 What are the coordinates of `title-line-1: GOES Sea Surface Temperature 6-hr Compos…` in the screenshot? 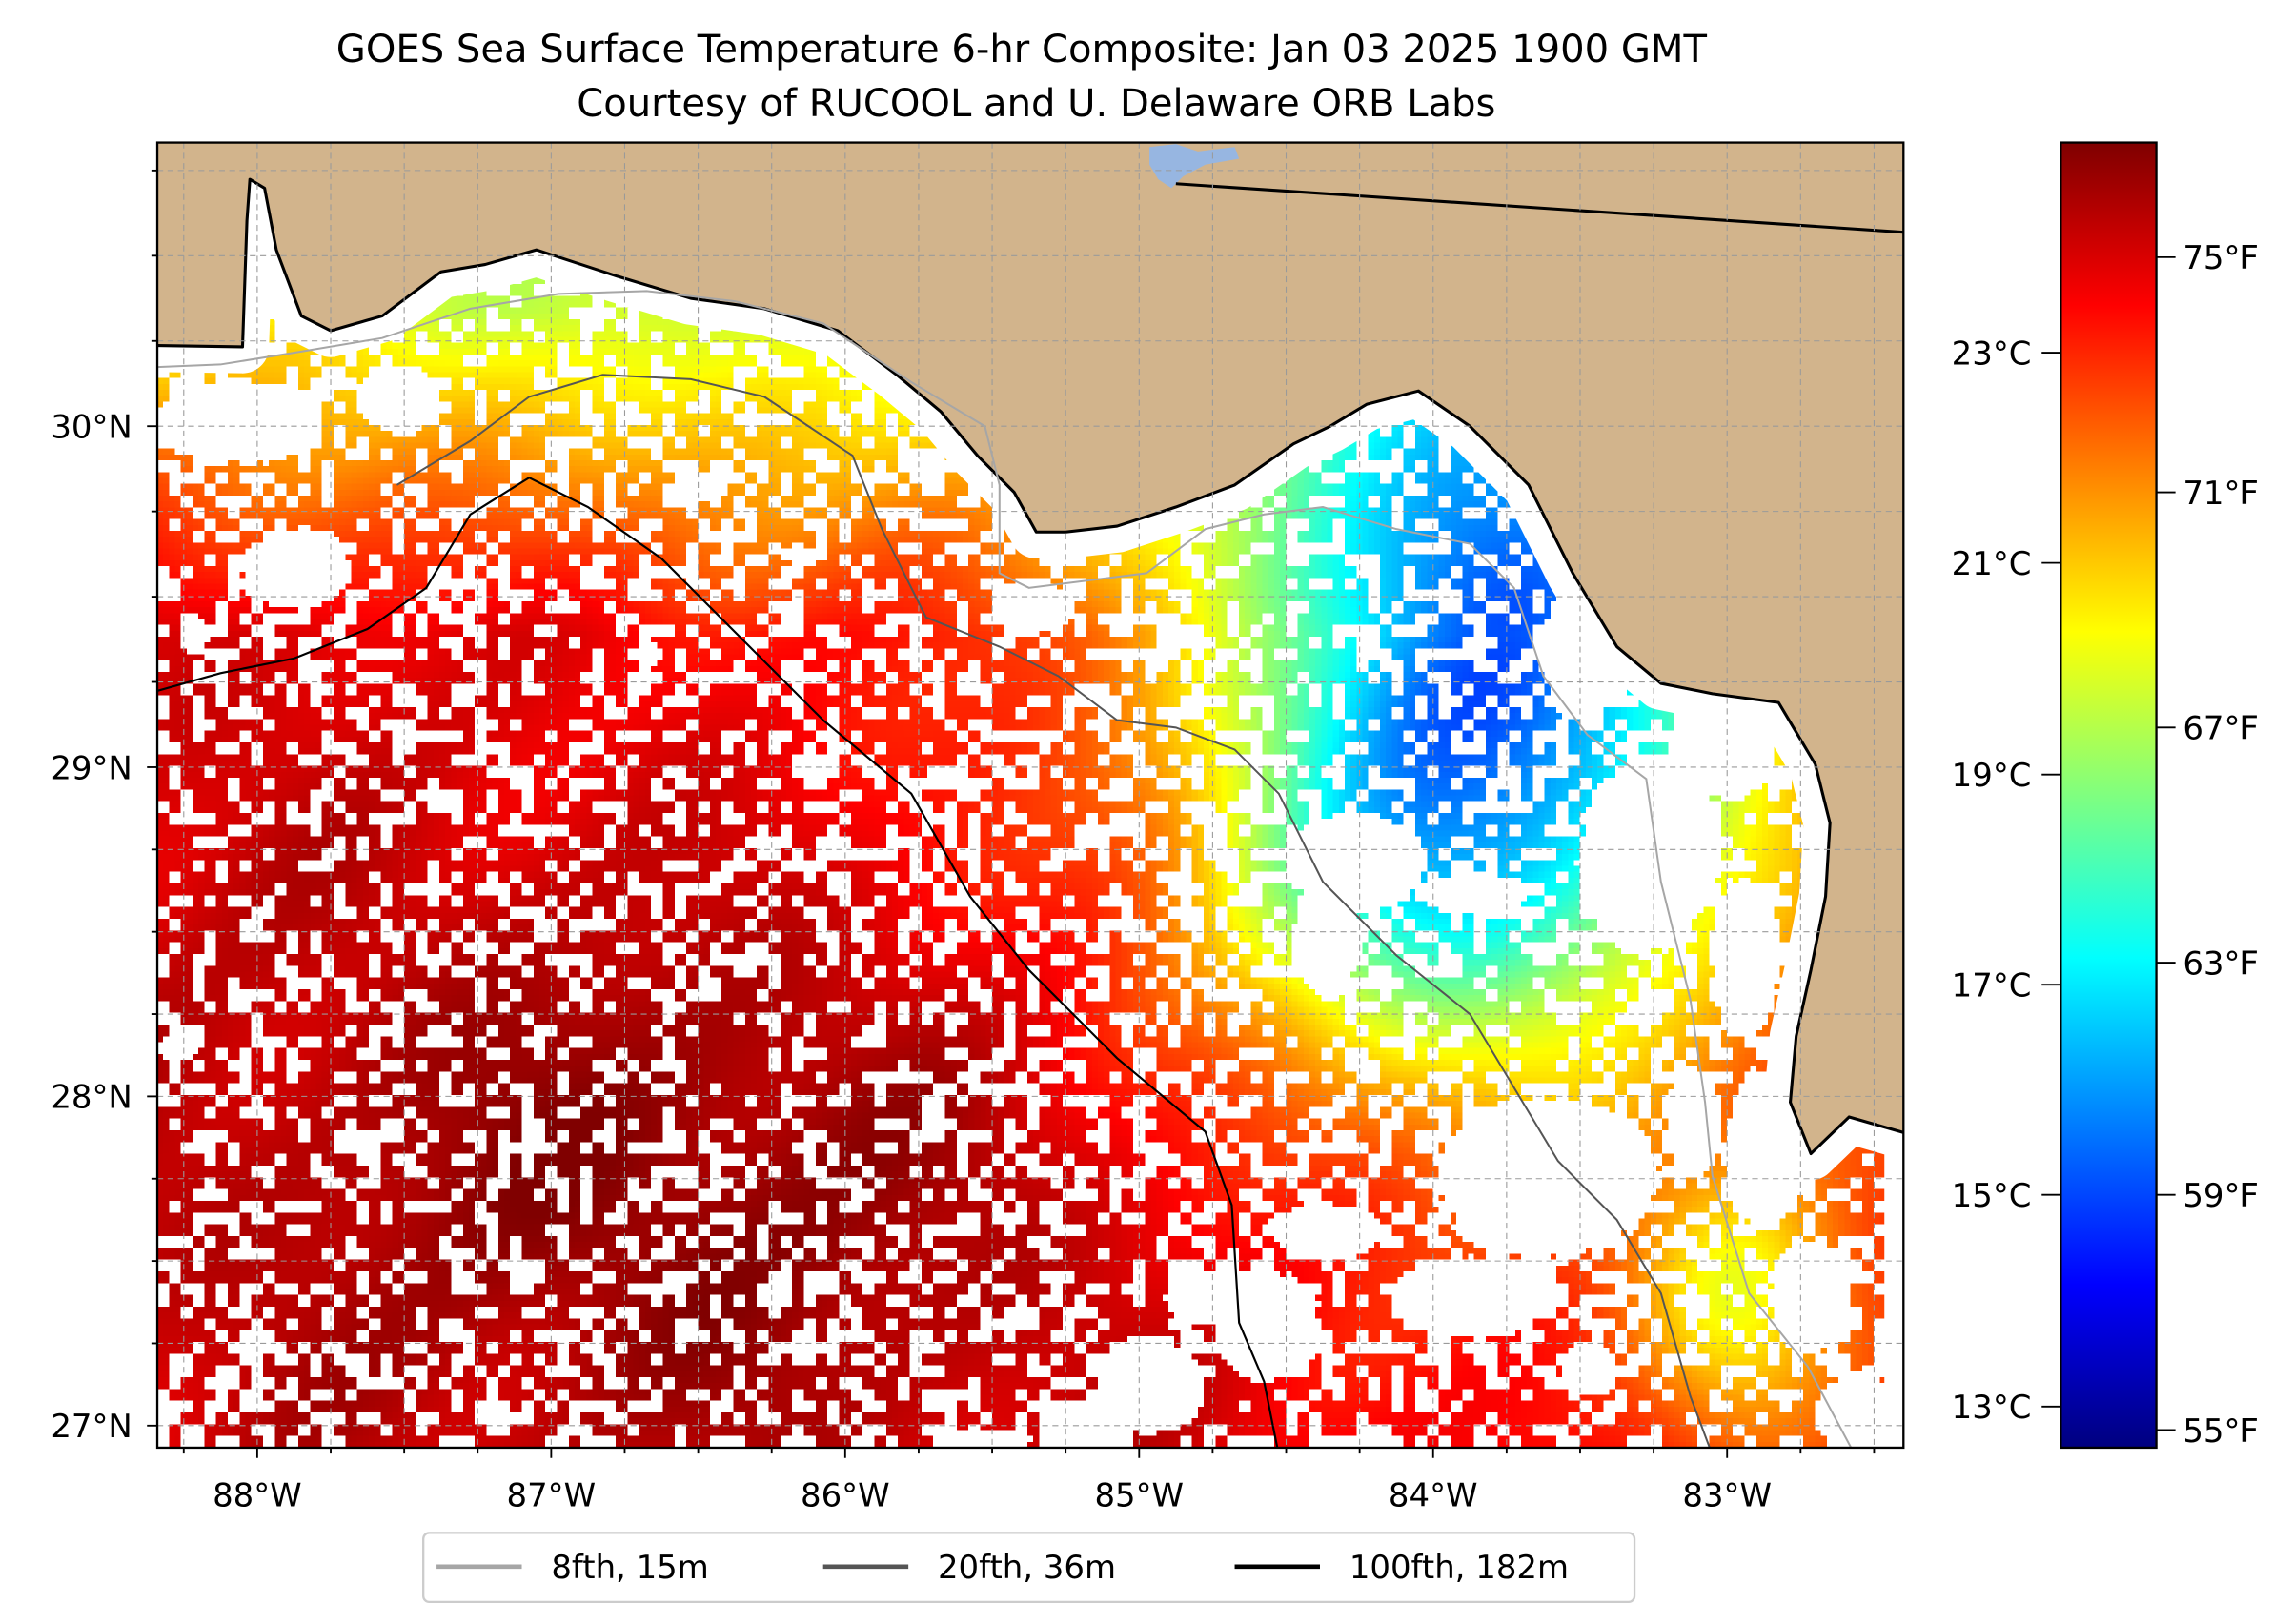 It's located at (1022, 49).